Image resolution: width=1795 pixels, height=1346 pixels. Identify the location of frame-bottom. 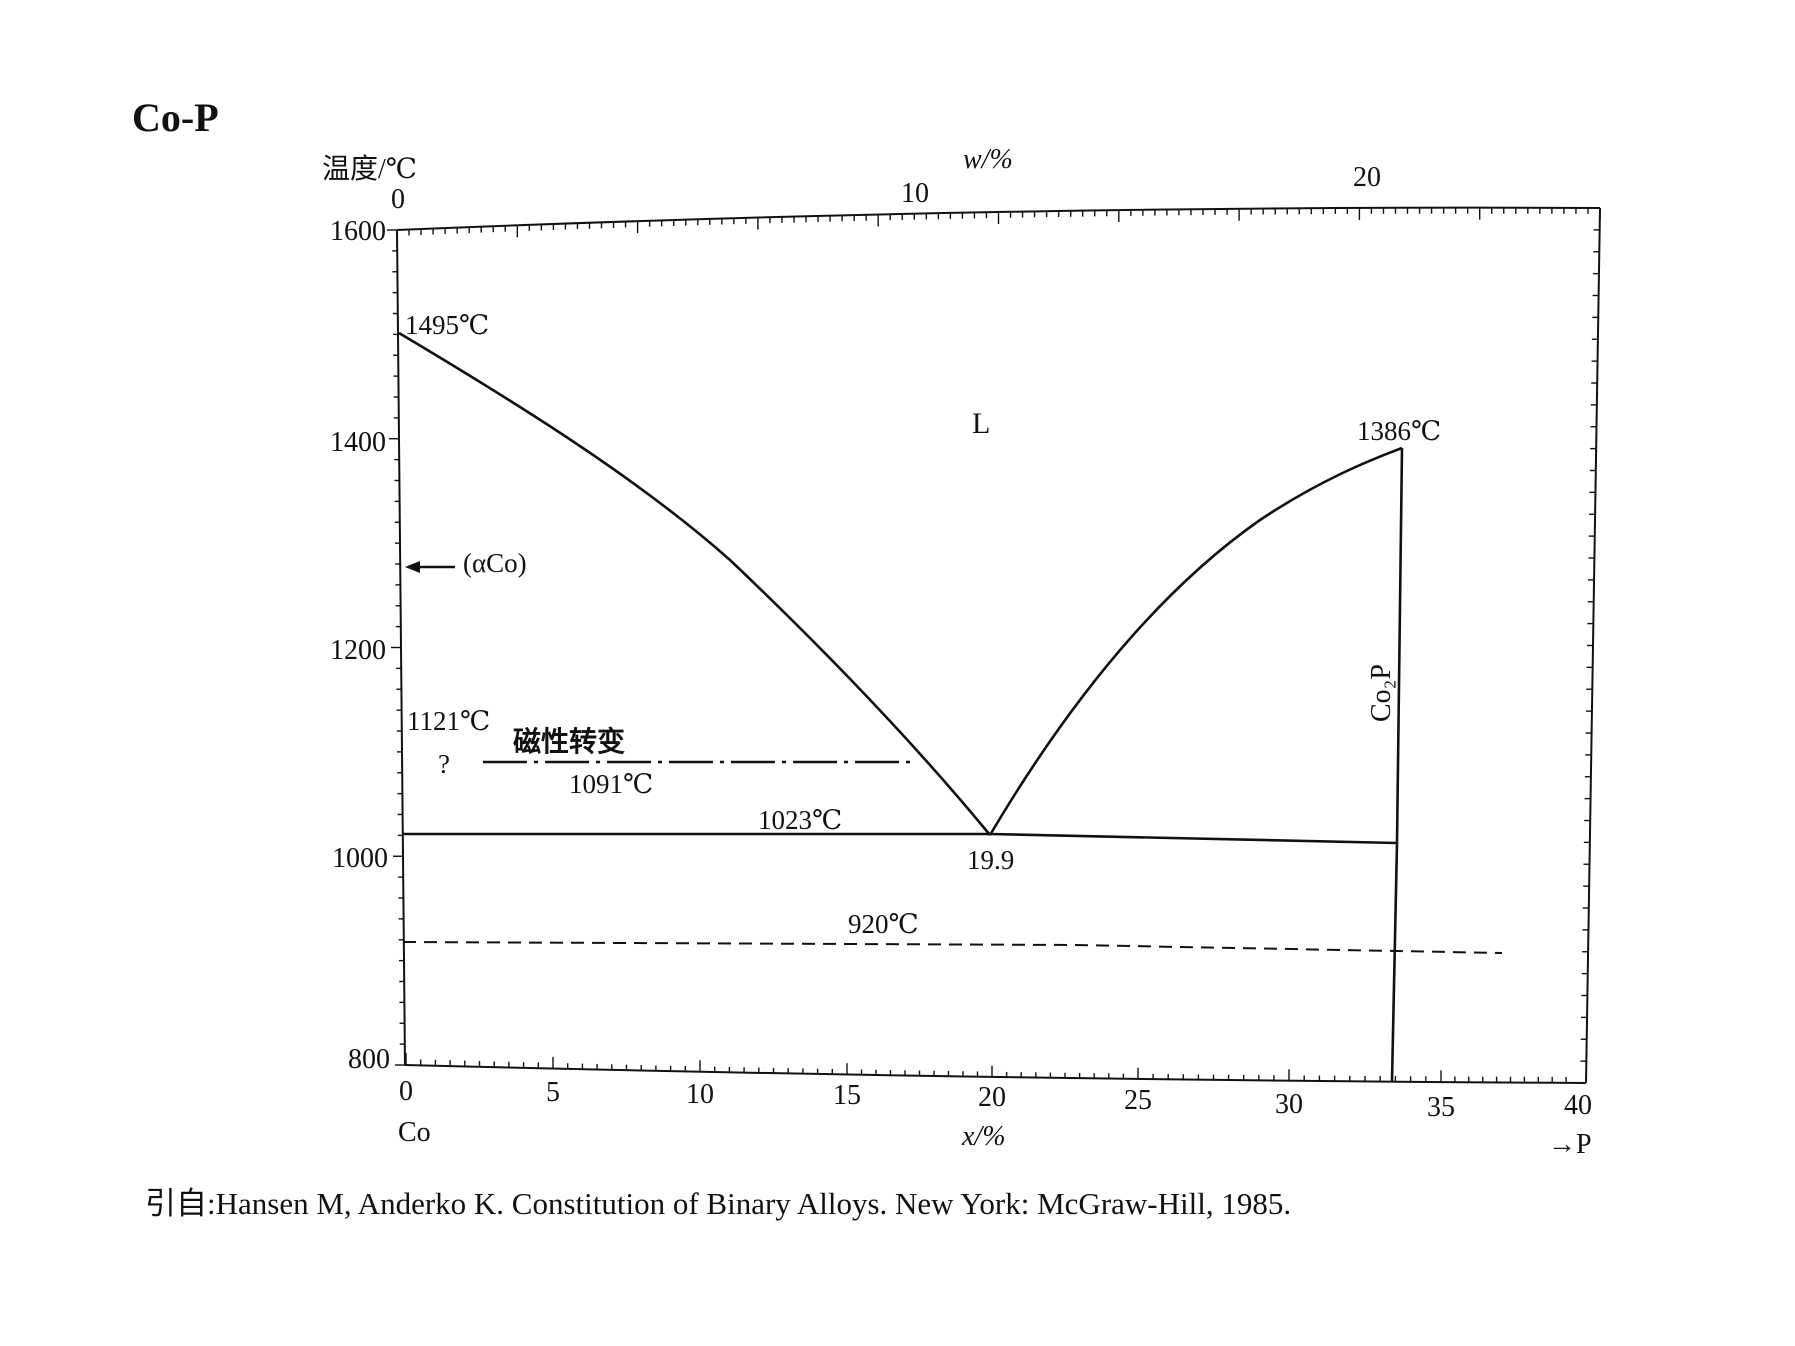
(995, 1074).